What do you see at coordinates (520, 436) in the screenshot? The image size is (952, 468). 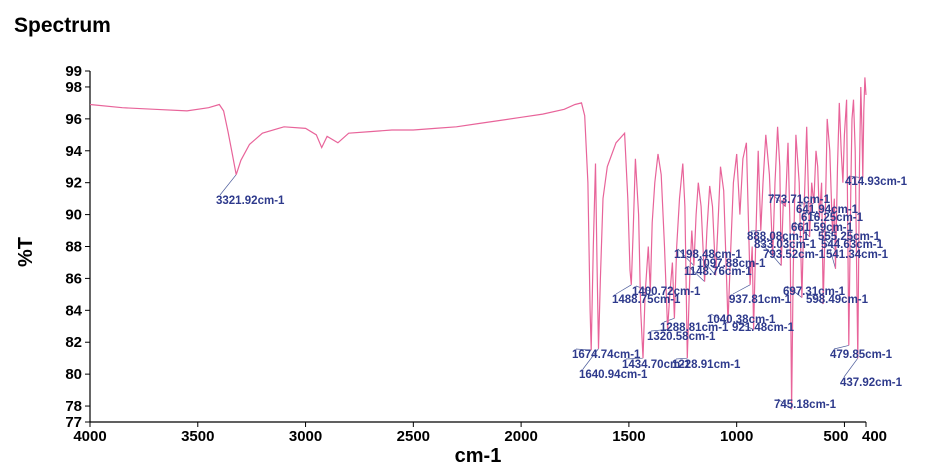 I see `x-tick-label: 2000` at bounding box center [520, 436].